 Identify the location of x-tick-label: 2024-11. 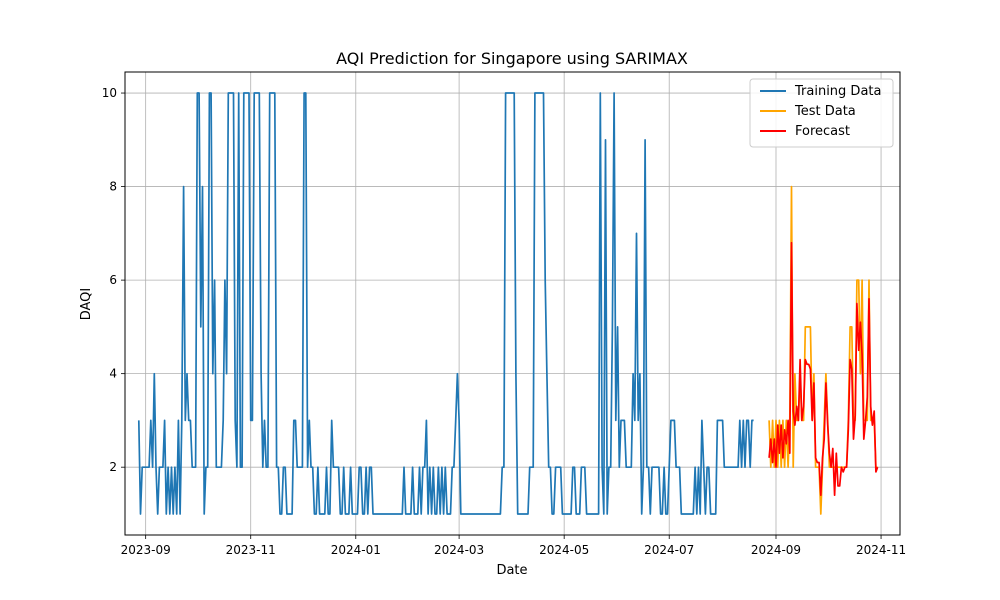
(881, 550).